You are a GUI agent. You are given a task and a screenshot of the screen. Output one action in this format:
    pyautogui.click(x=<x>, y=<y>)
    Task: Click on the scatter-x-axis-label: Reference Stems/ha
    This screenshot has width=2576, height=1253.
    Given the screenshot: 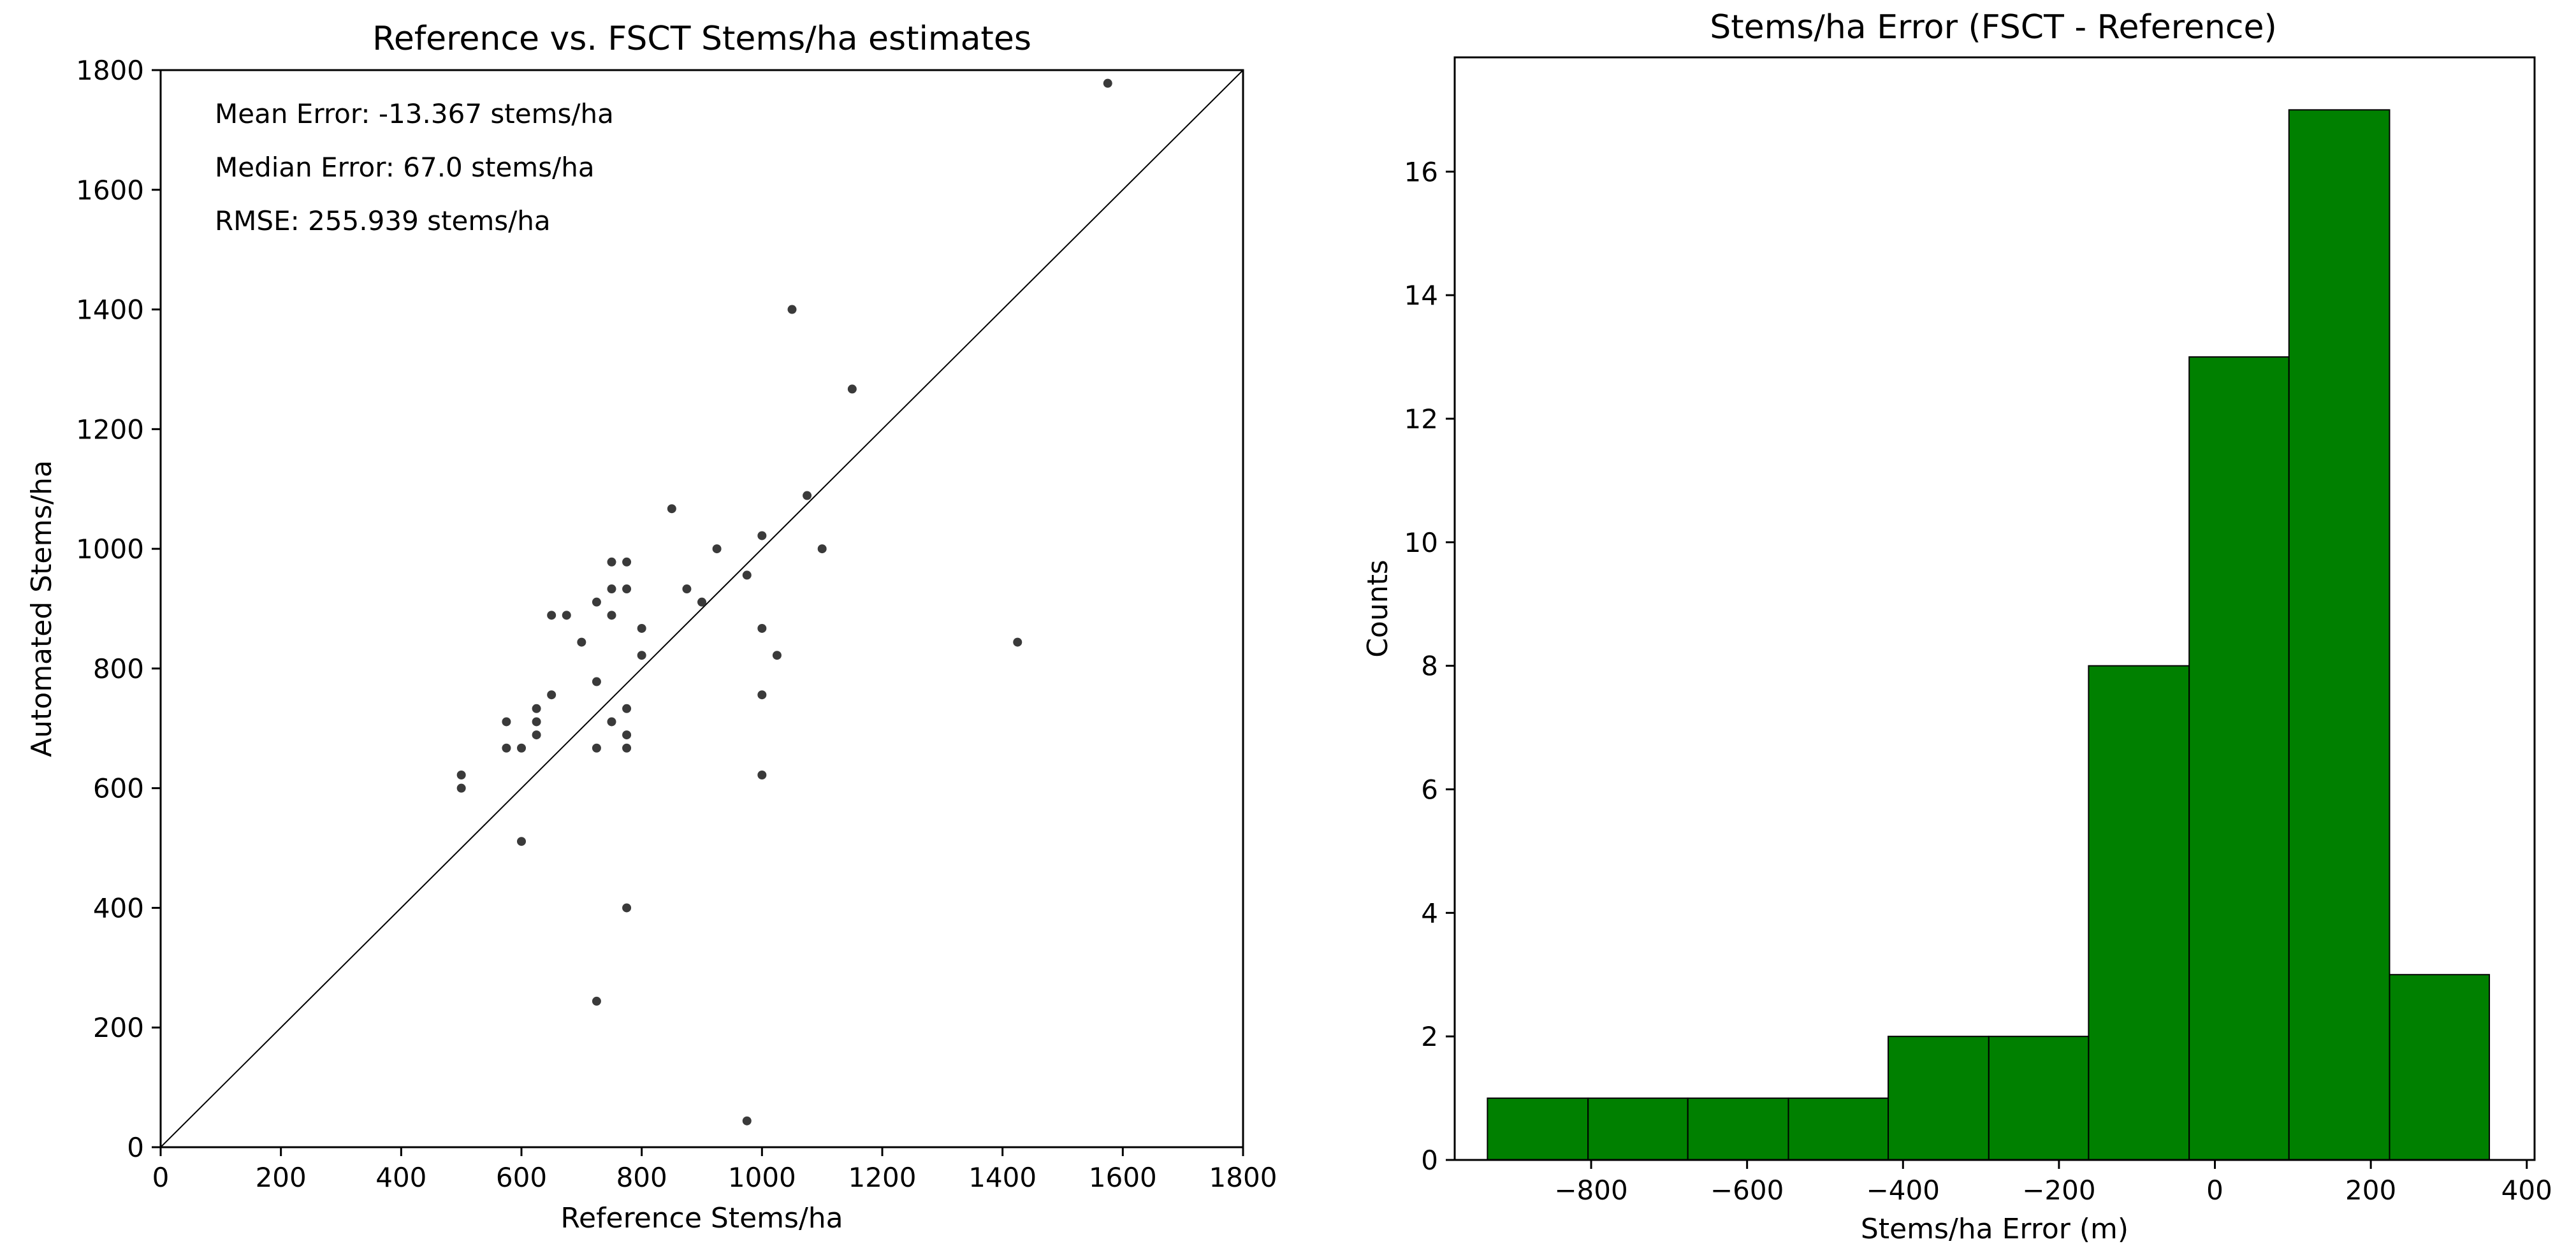 What is the action you would take?
    pyautogui.click(x=701, y=1218)
    